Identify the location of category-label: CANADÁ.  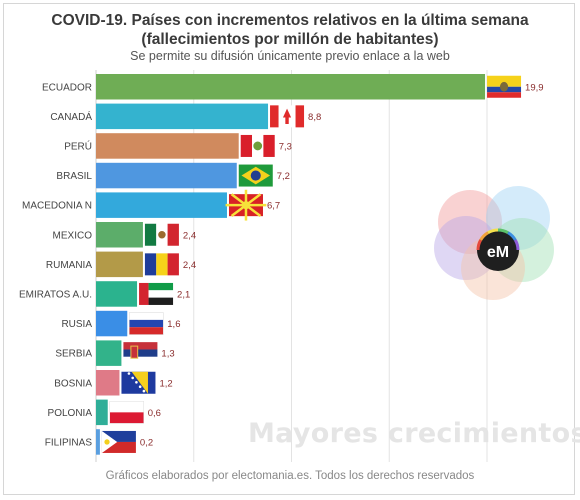
(71, 116).